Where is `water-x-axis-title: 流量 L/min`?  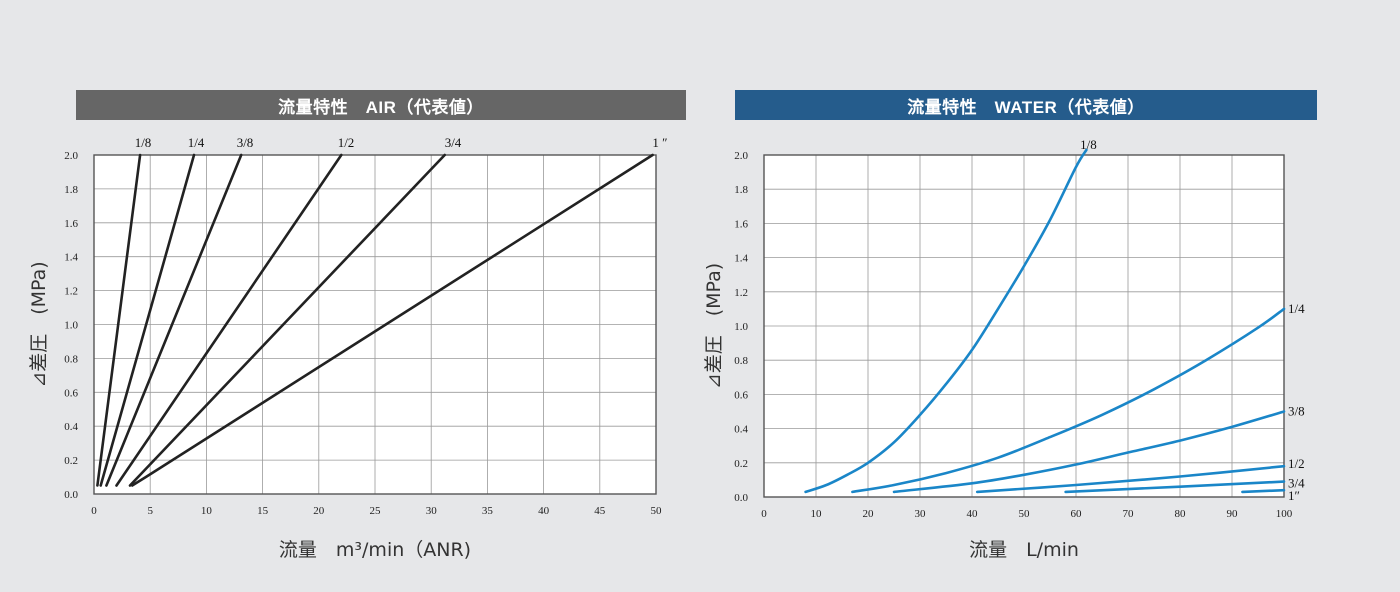
water-x-axis-title: 流量 L/min is located at coordinates (1024, 550).